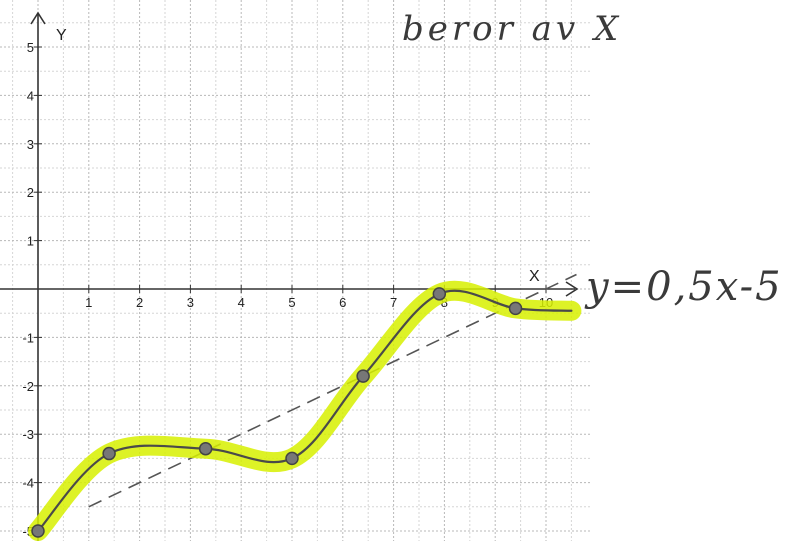  Describe the element at coordinates (190, 302) in the screenshot. I see `x-tick-label: 3` at that location.